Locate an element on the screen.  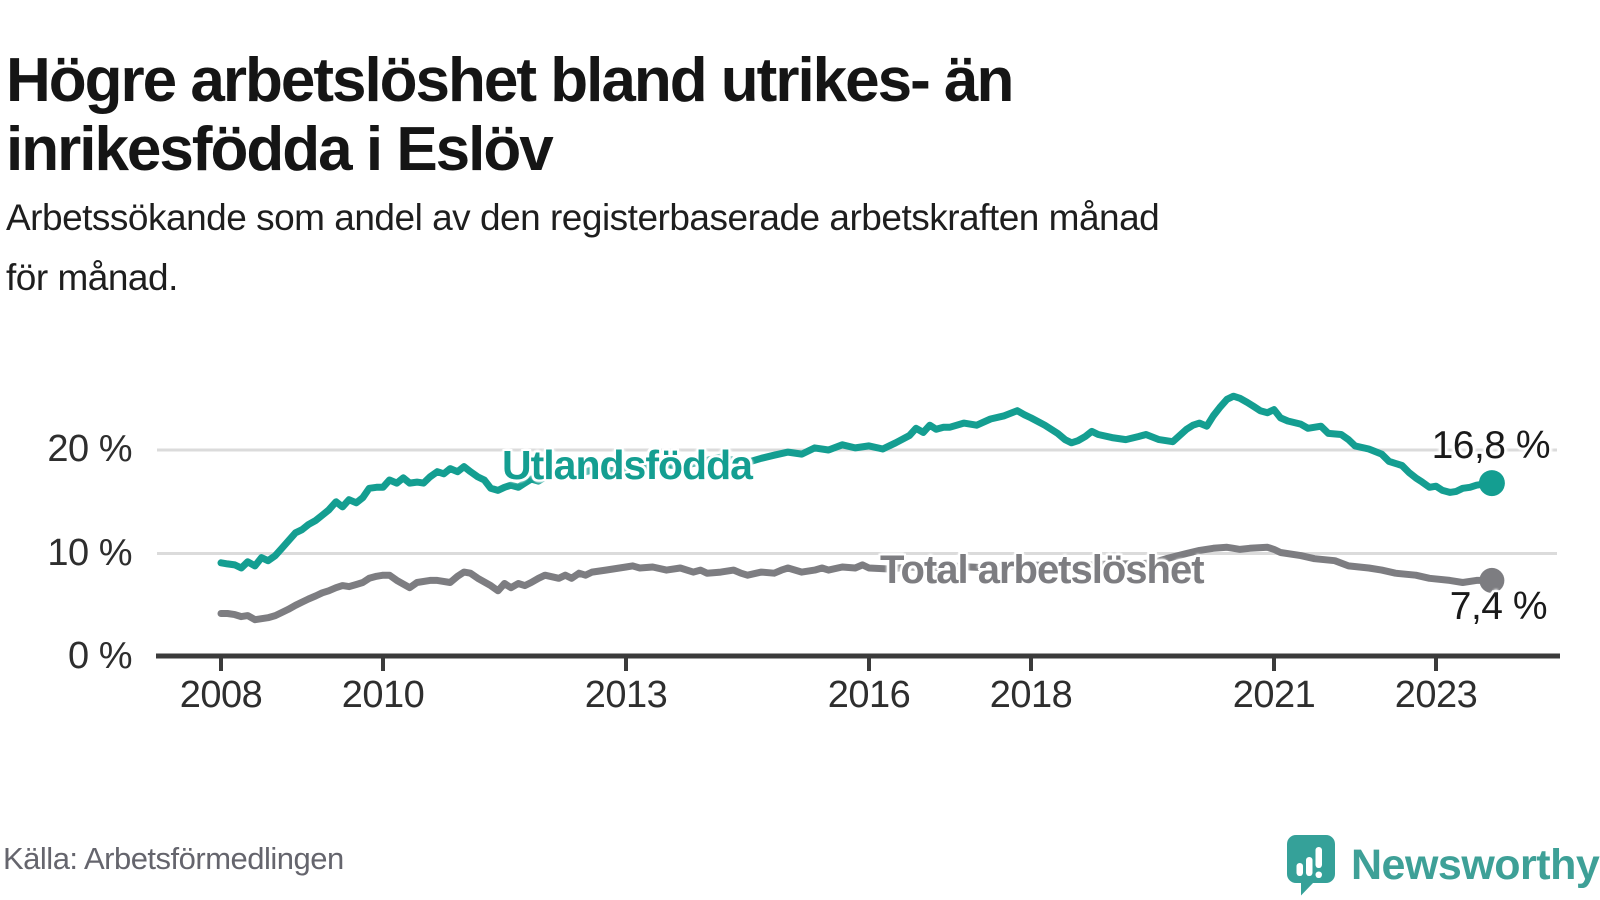
newsworthy-branding: Newsworthy is located at coordinates (1443, 865).